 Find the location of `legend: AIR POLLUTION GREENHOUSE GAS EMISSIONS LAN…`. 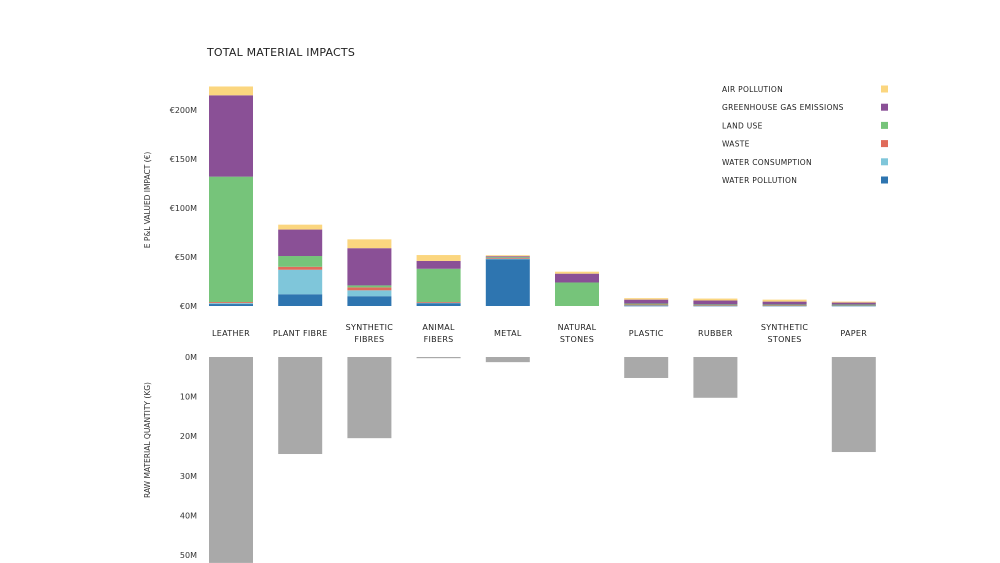

legend: AIR POLLUTION GREENHOUSE GAS EMISSIONS LAN… is located at coordinates (805, 135).